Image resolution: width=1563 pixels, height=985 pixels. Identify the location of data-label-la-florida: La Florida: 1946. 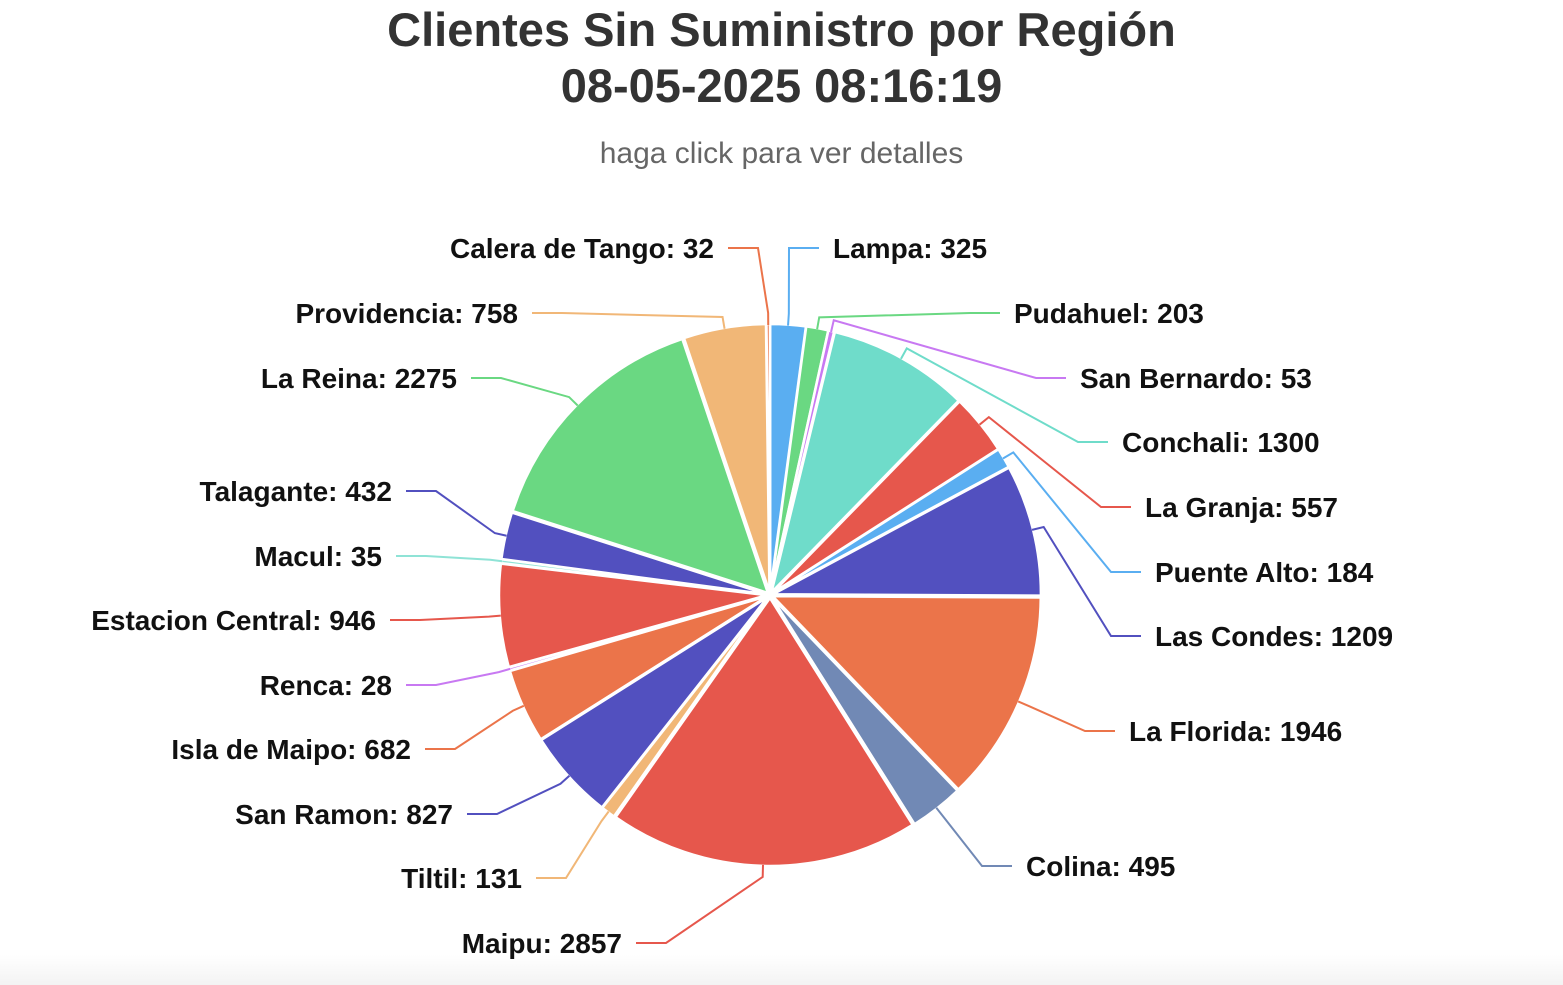
(1235, 731).